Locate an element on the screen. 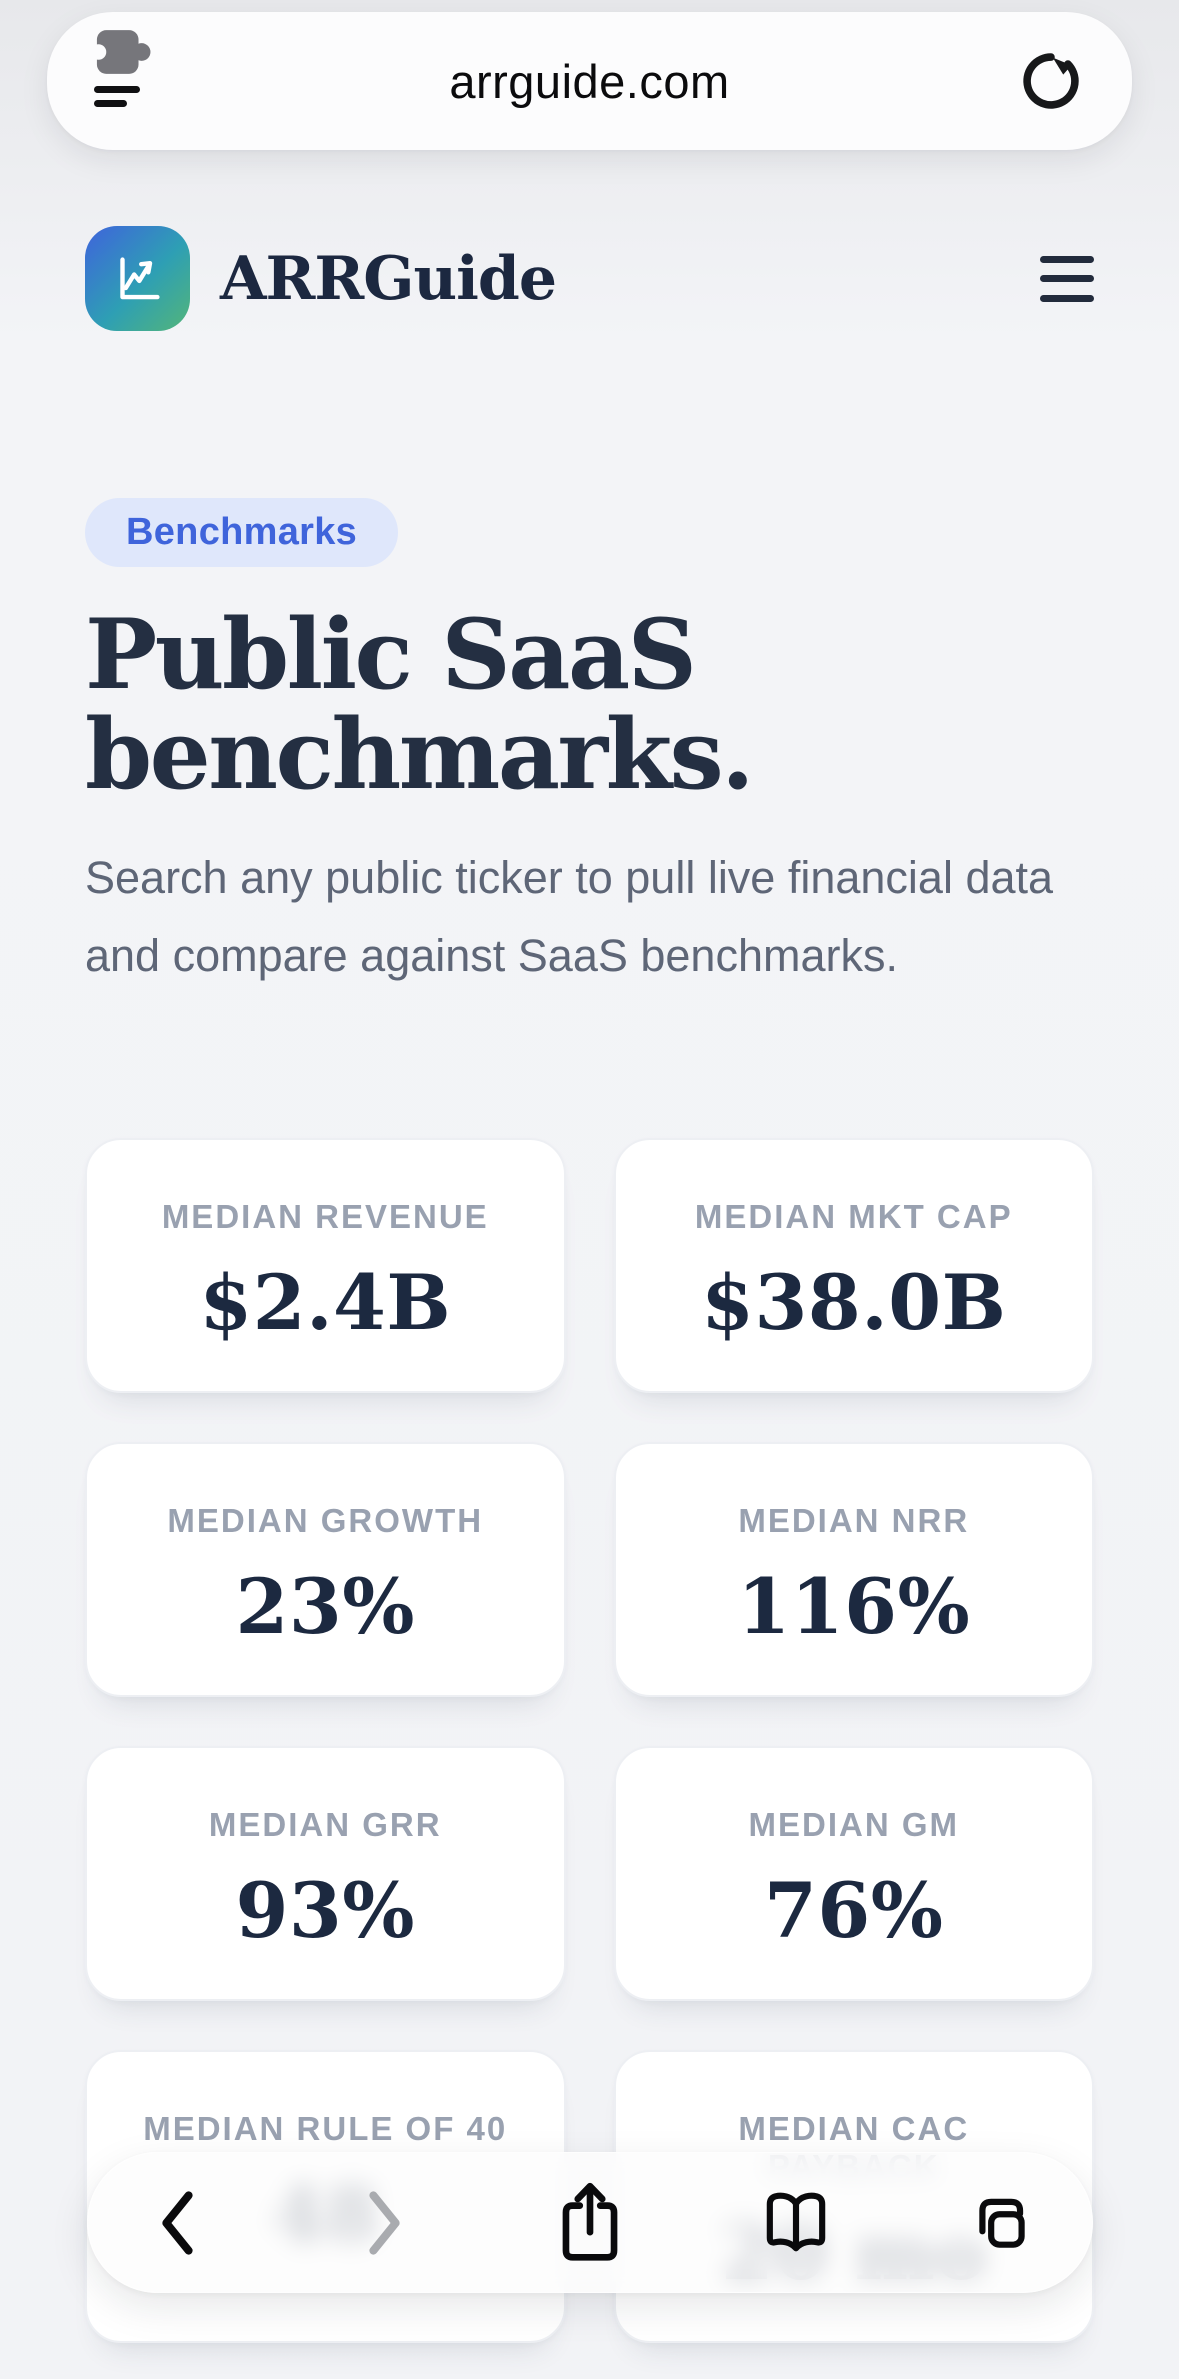  stat-card-median-gm: MEDIAN GM 76% is located at coordinates (853, 1874).